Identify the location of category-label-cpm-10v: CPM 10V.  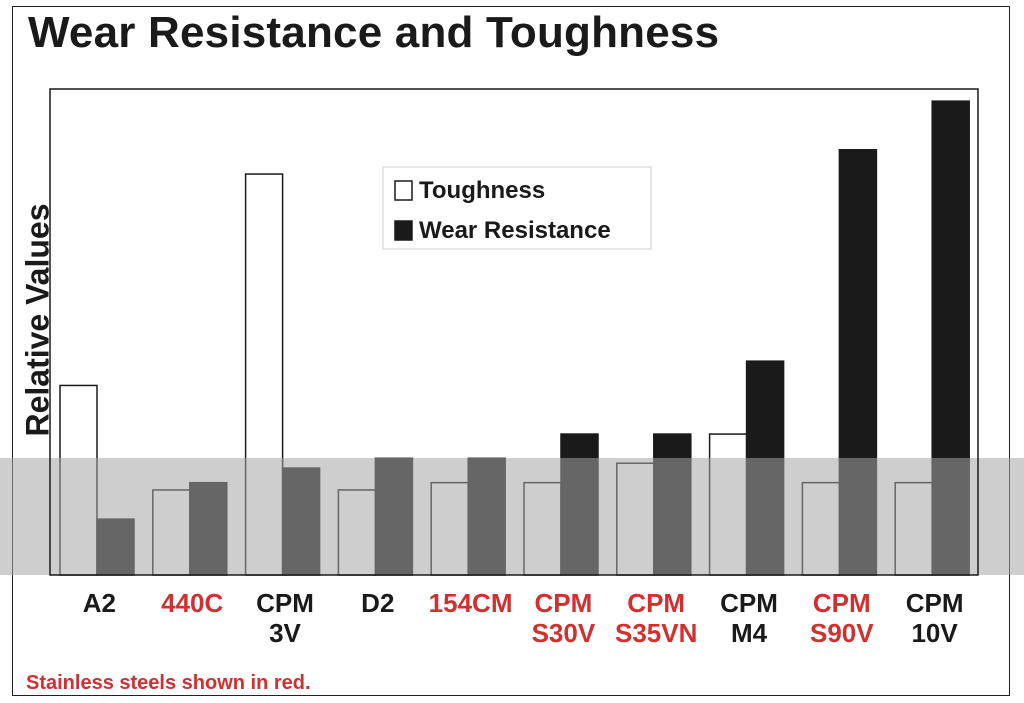
(935, 618).